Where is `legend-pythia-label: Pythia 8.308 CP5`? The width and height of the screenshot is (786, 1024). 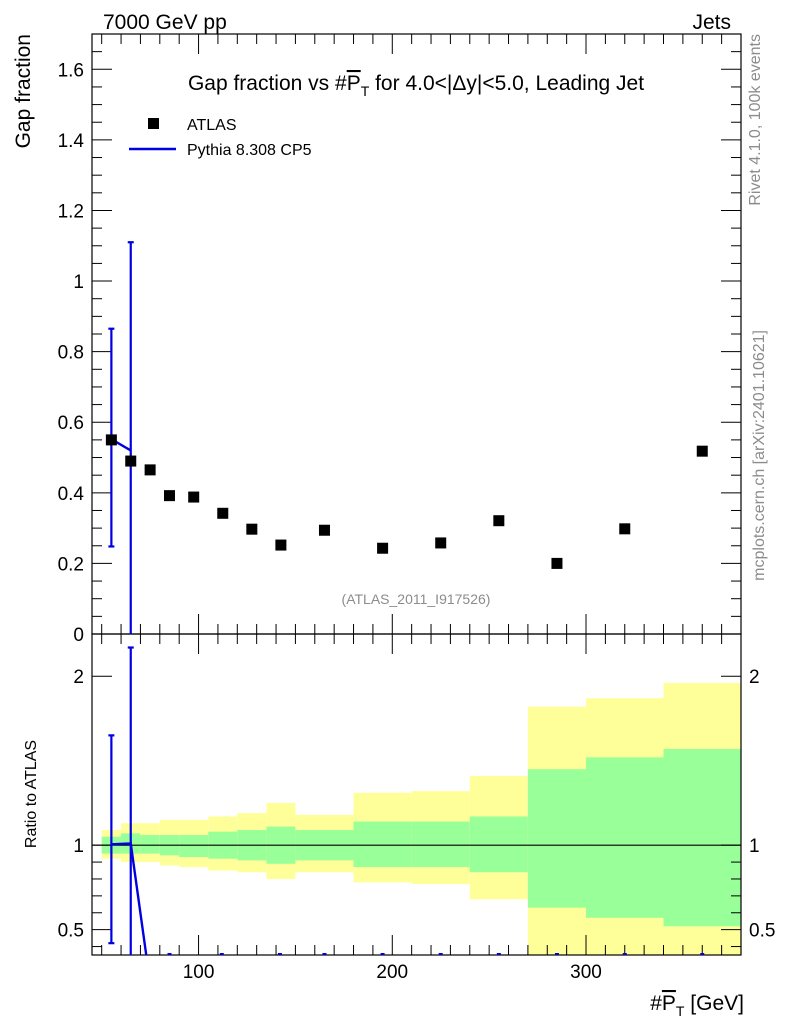
legend-pythia-label: Pythia 8.308 CP5 is located at coordinates (249, 150).